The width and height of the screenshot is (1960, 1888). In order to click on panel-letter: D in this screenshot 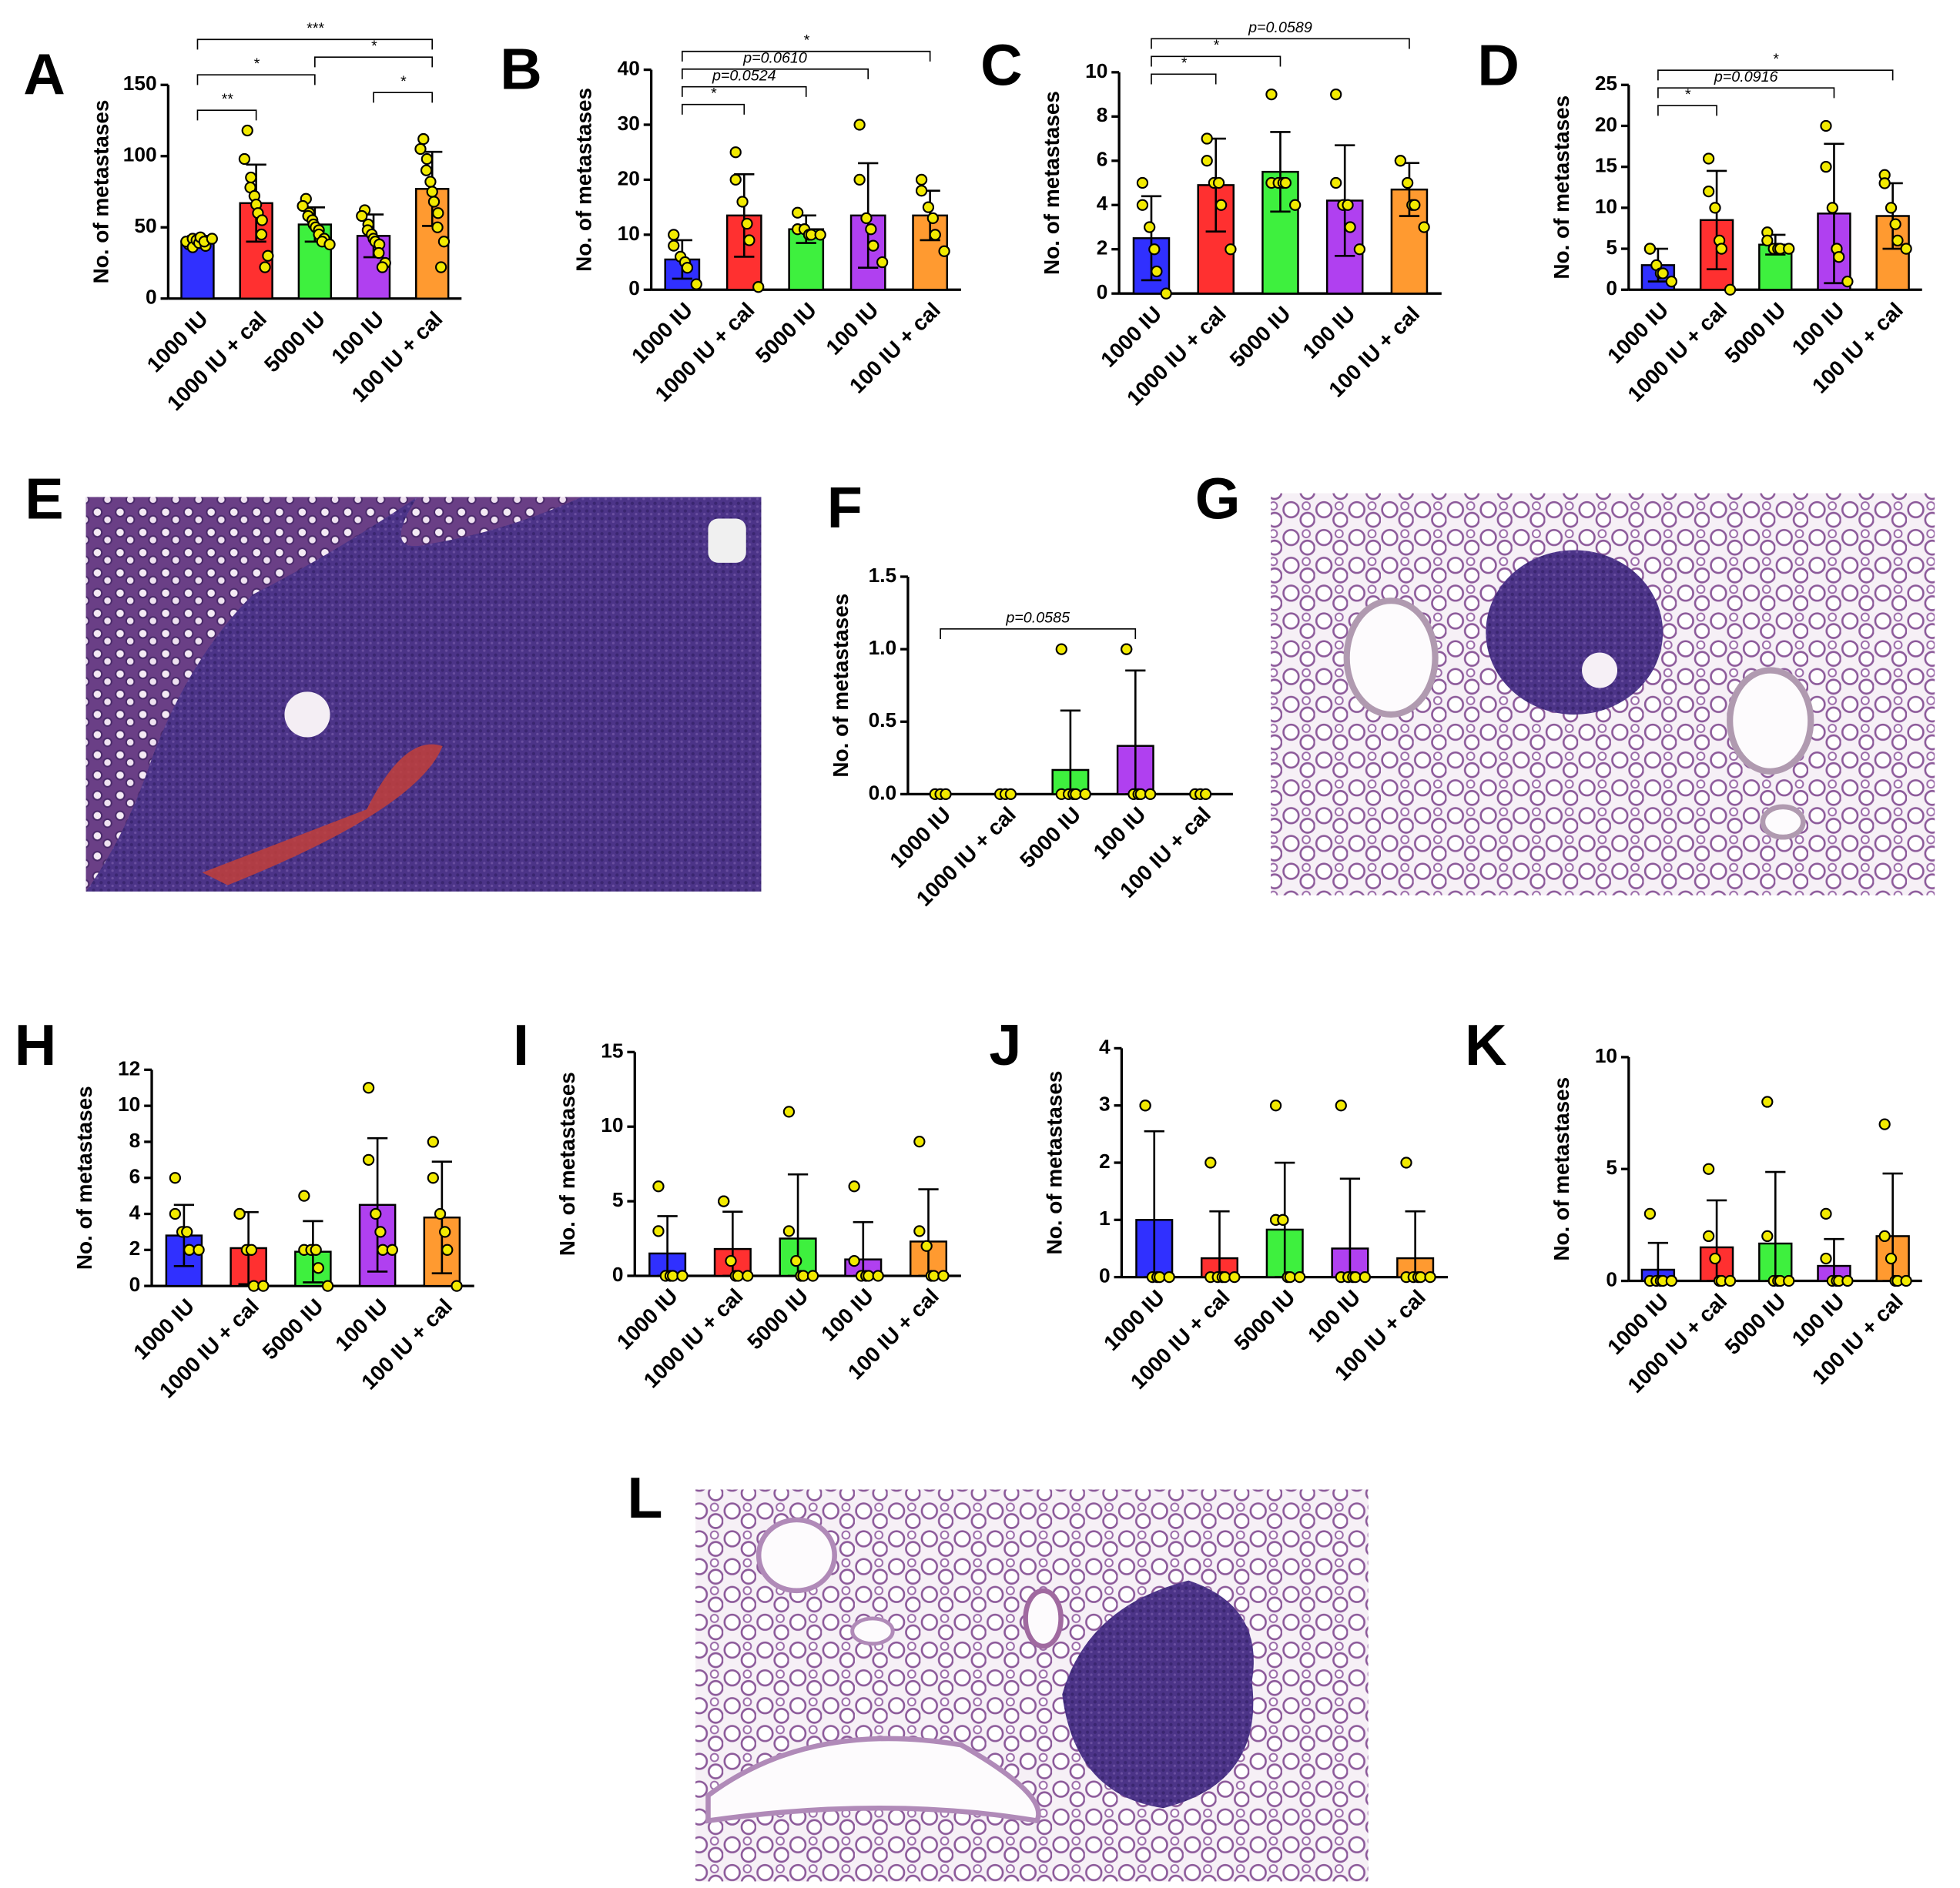, I will do `click(1498, 66)`.